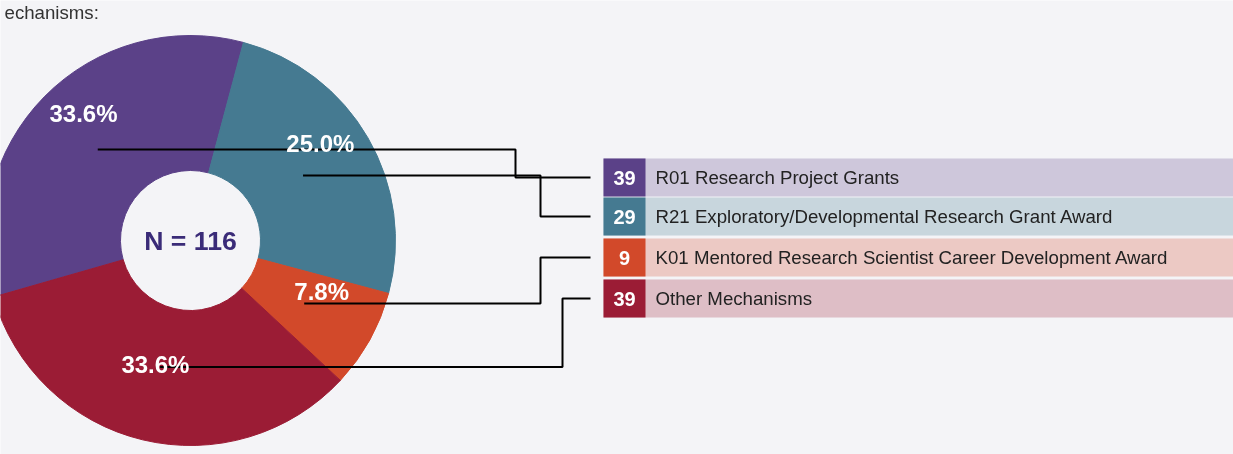 The height and width of the screenshot is (454, 1233). What do you see at coordinates (51, 12) in the screenshot?
I see `chart-title: echanisms:` at bounding box center [51, 12].